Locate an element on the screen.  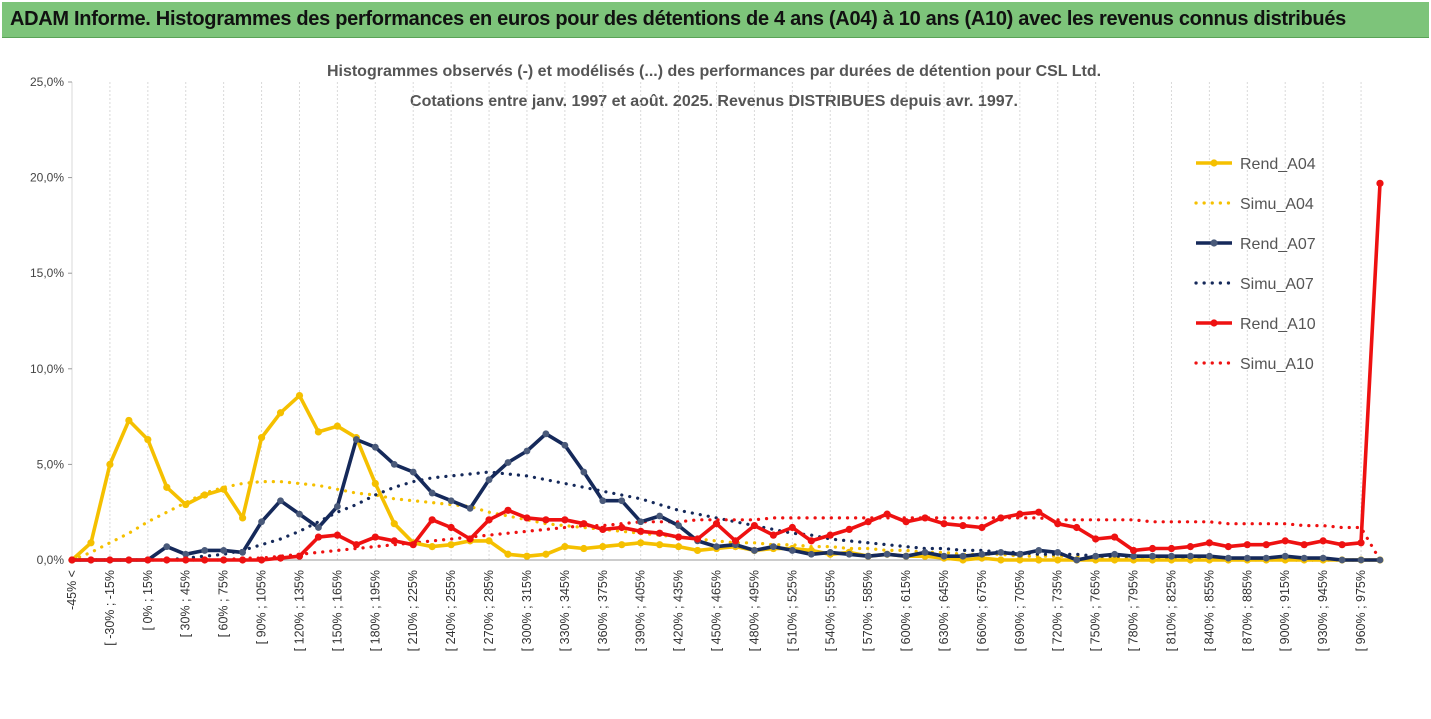
x-tick-label: -45% < is located at coordinates (72, 590).